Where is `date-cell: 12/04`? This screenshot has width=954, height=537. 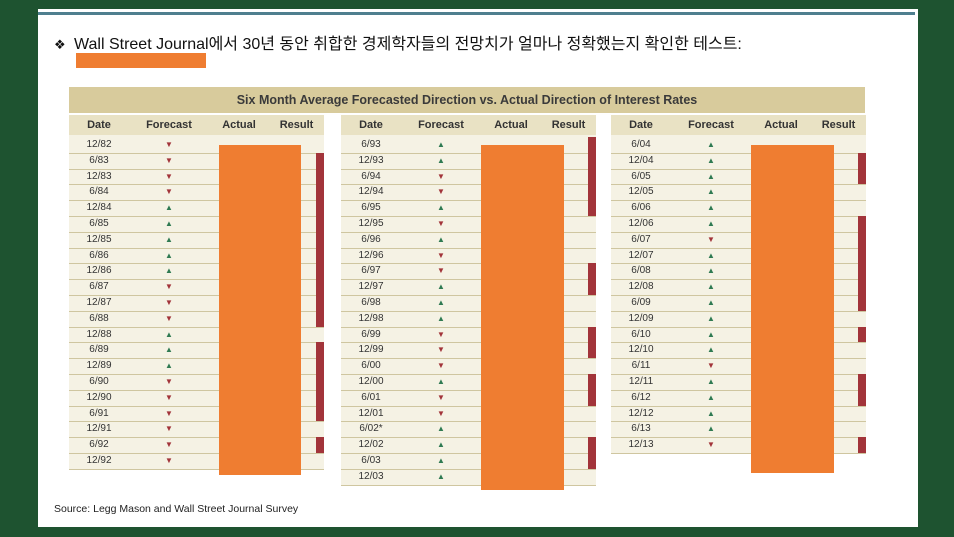
date-cell: 12/04 is located at coordinates (641, 160).